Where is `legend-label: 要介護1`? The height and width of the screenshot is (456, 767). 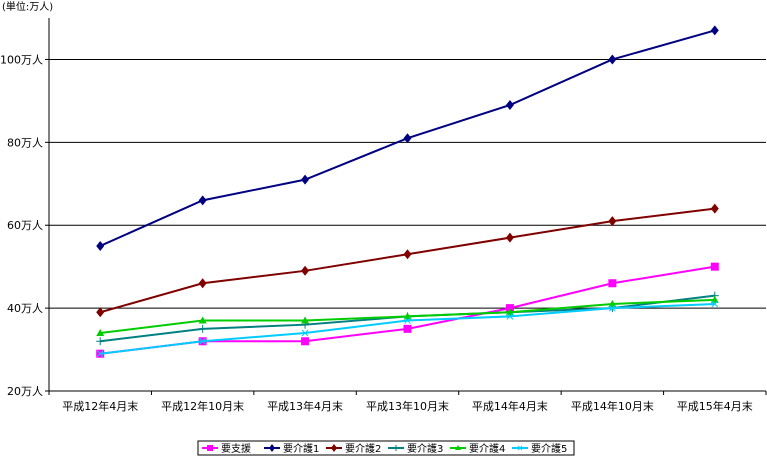
legend-label: 要介護1 is located at coordinates (301, 448).